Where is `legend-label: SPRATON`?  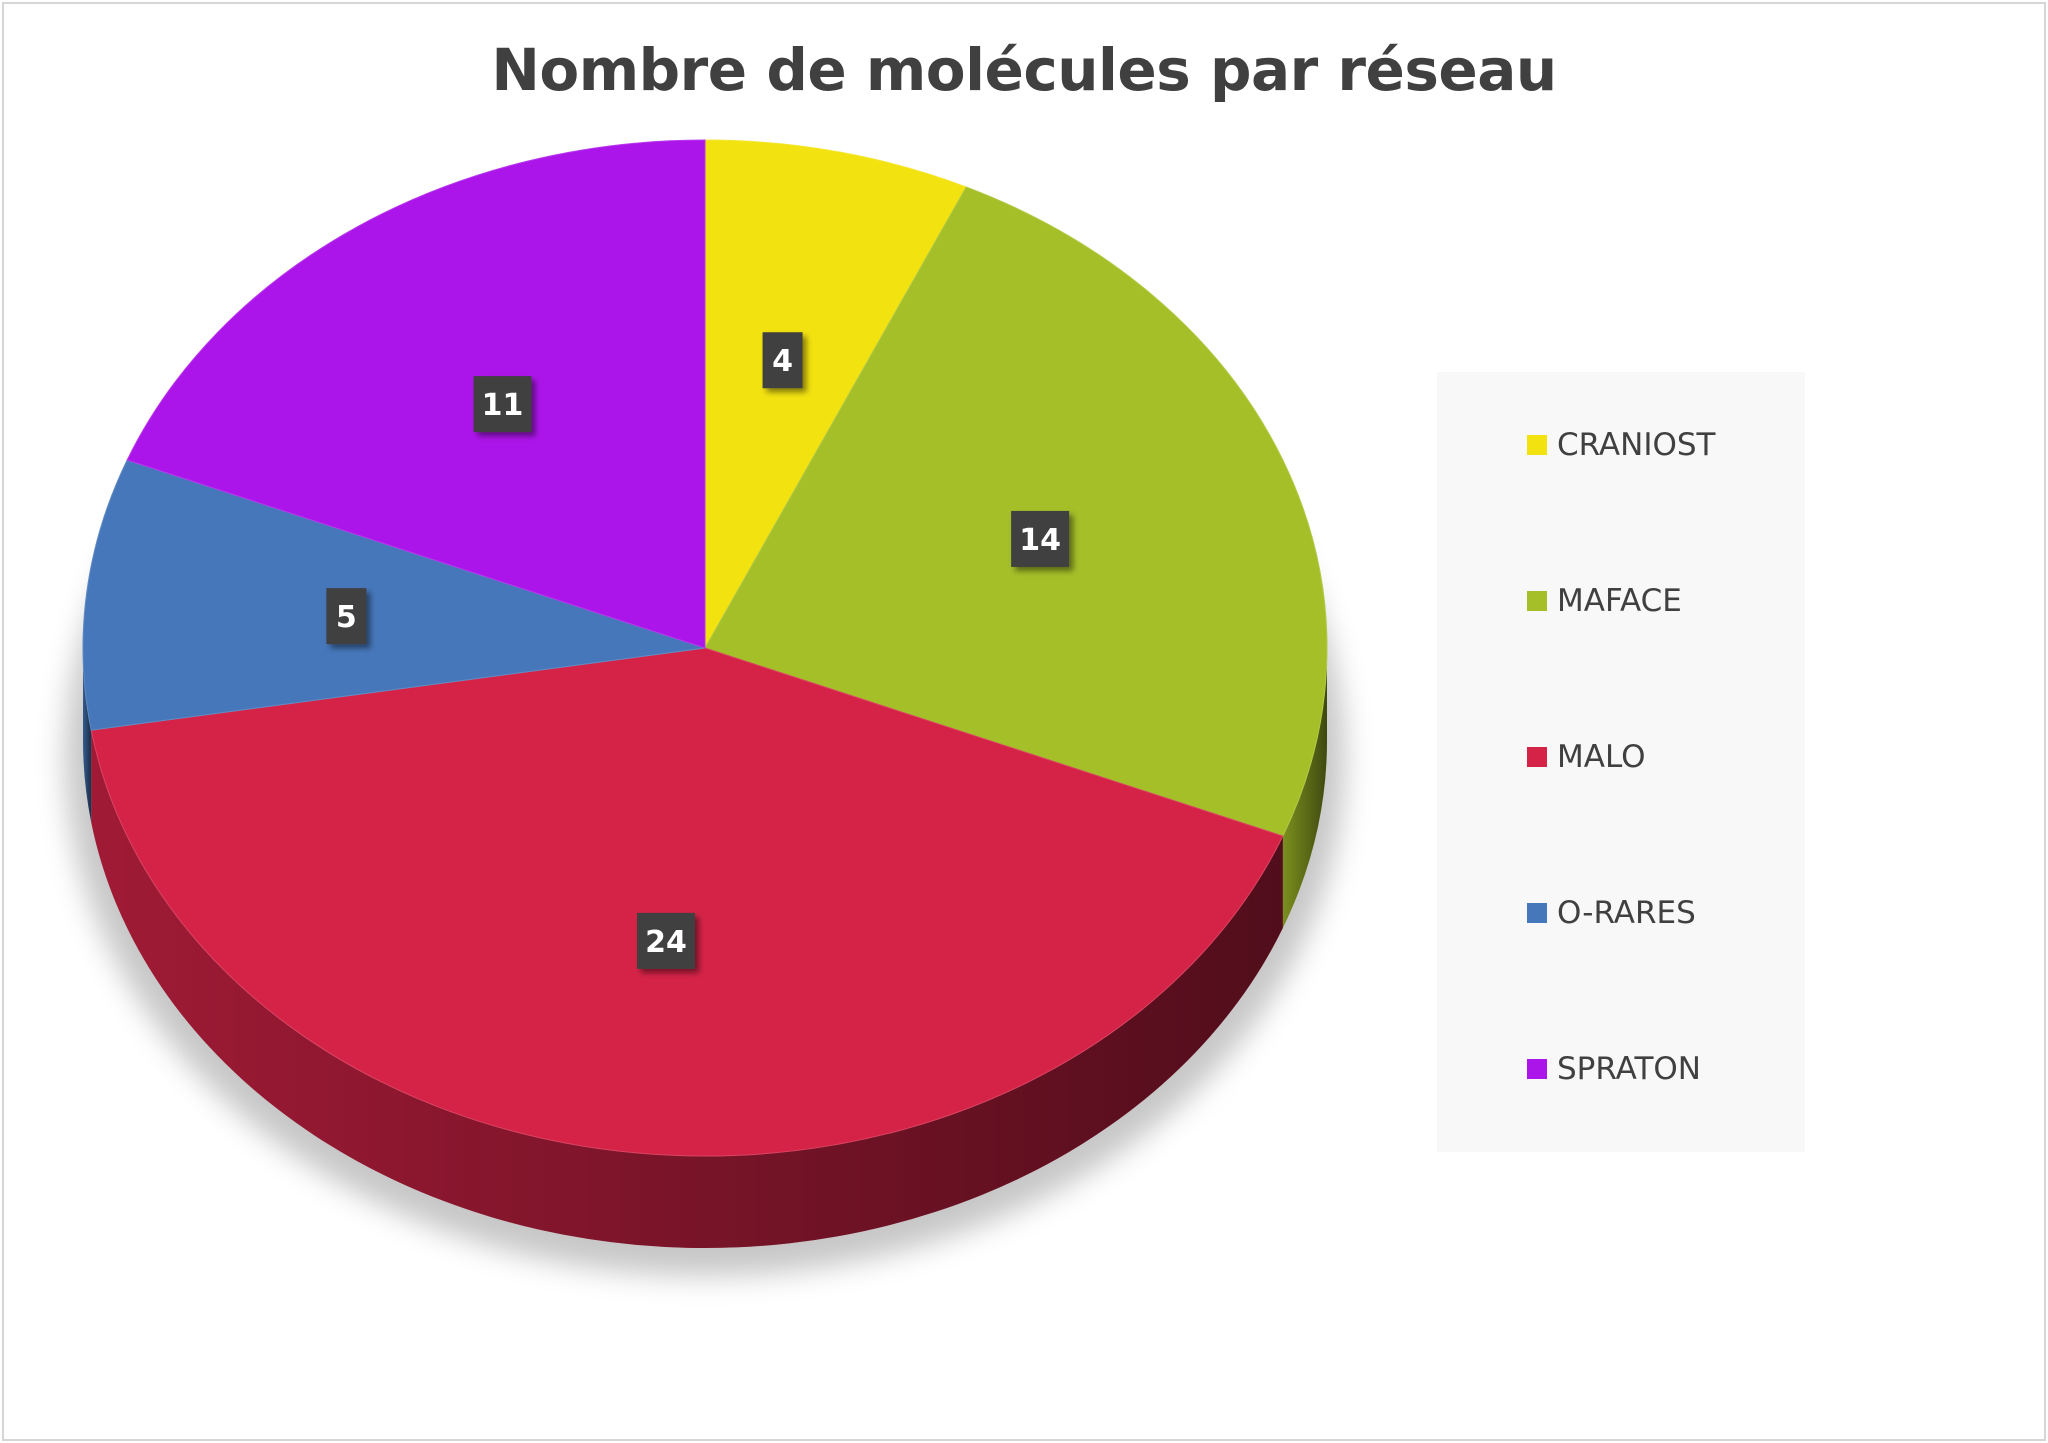 legend-label: SPRATON is located at coordinates (1629, 1069).